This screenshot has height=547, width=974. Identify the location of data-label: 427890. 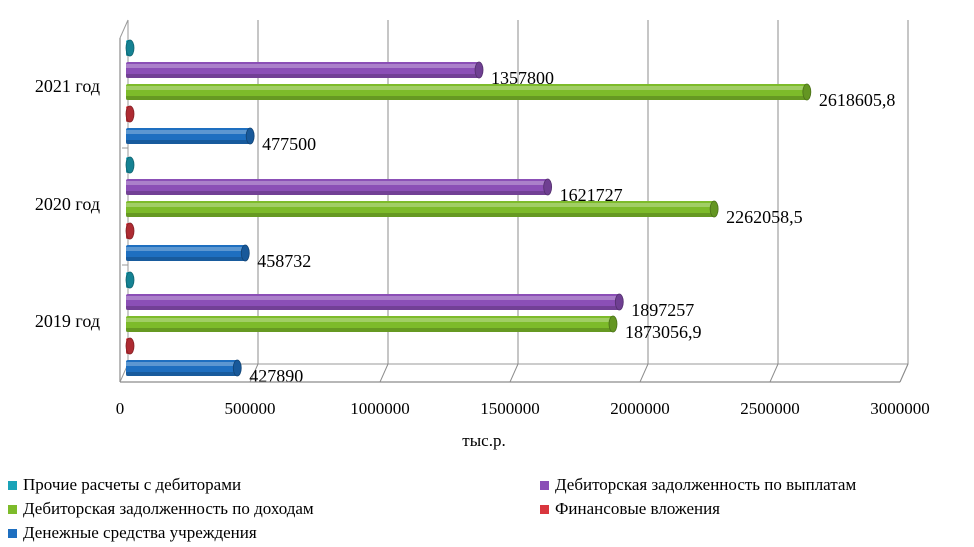
(276, 376).